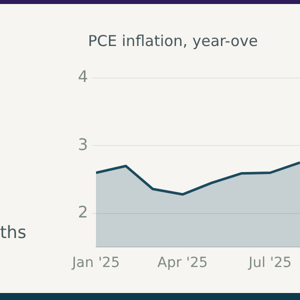 Image resolution: width=300 pixels, height=300 pixels. What do you see at coordinates (83, 76) in the screenshot?
I see `y-tick-label: 4` at bounding box center [83, 76].